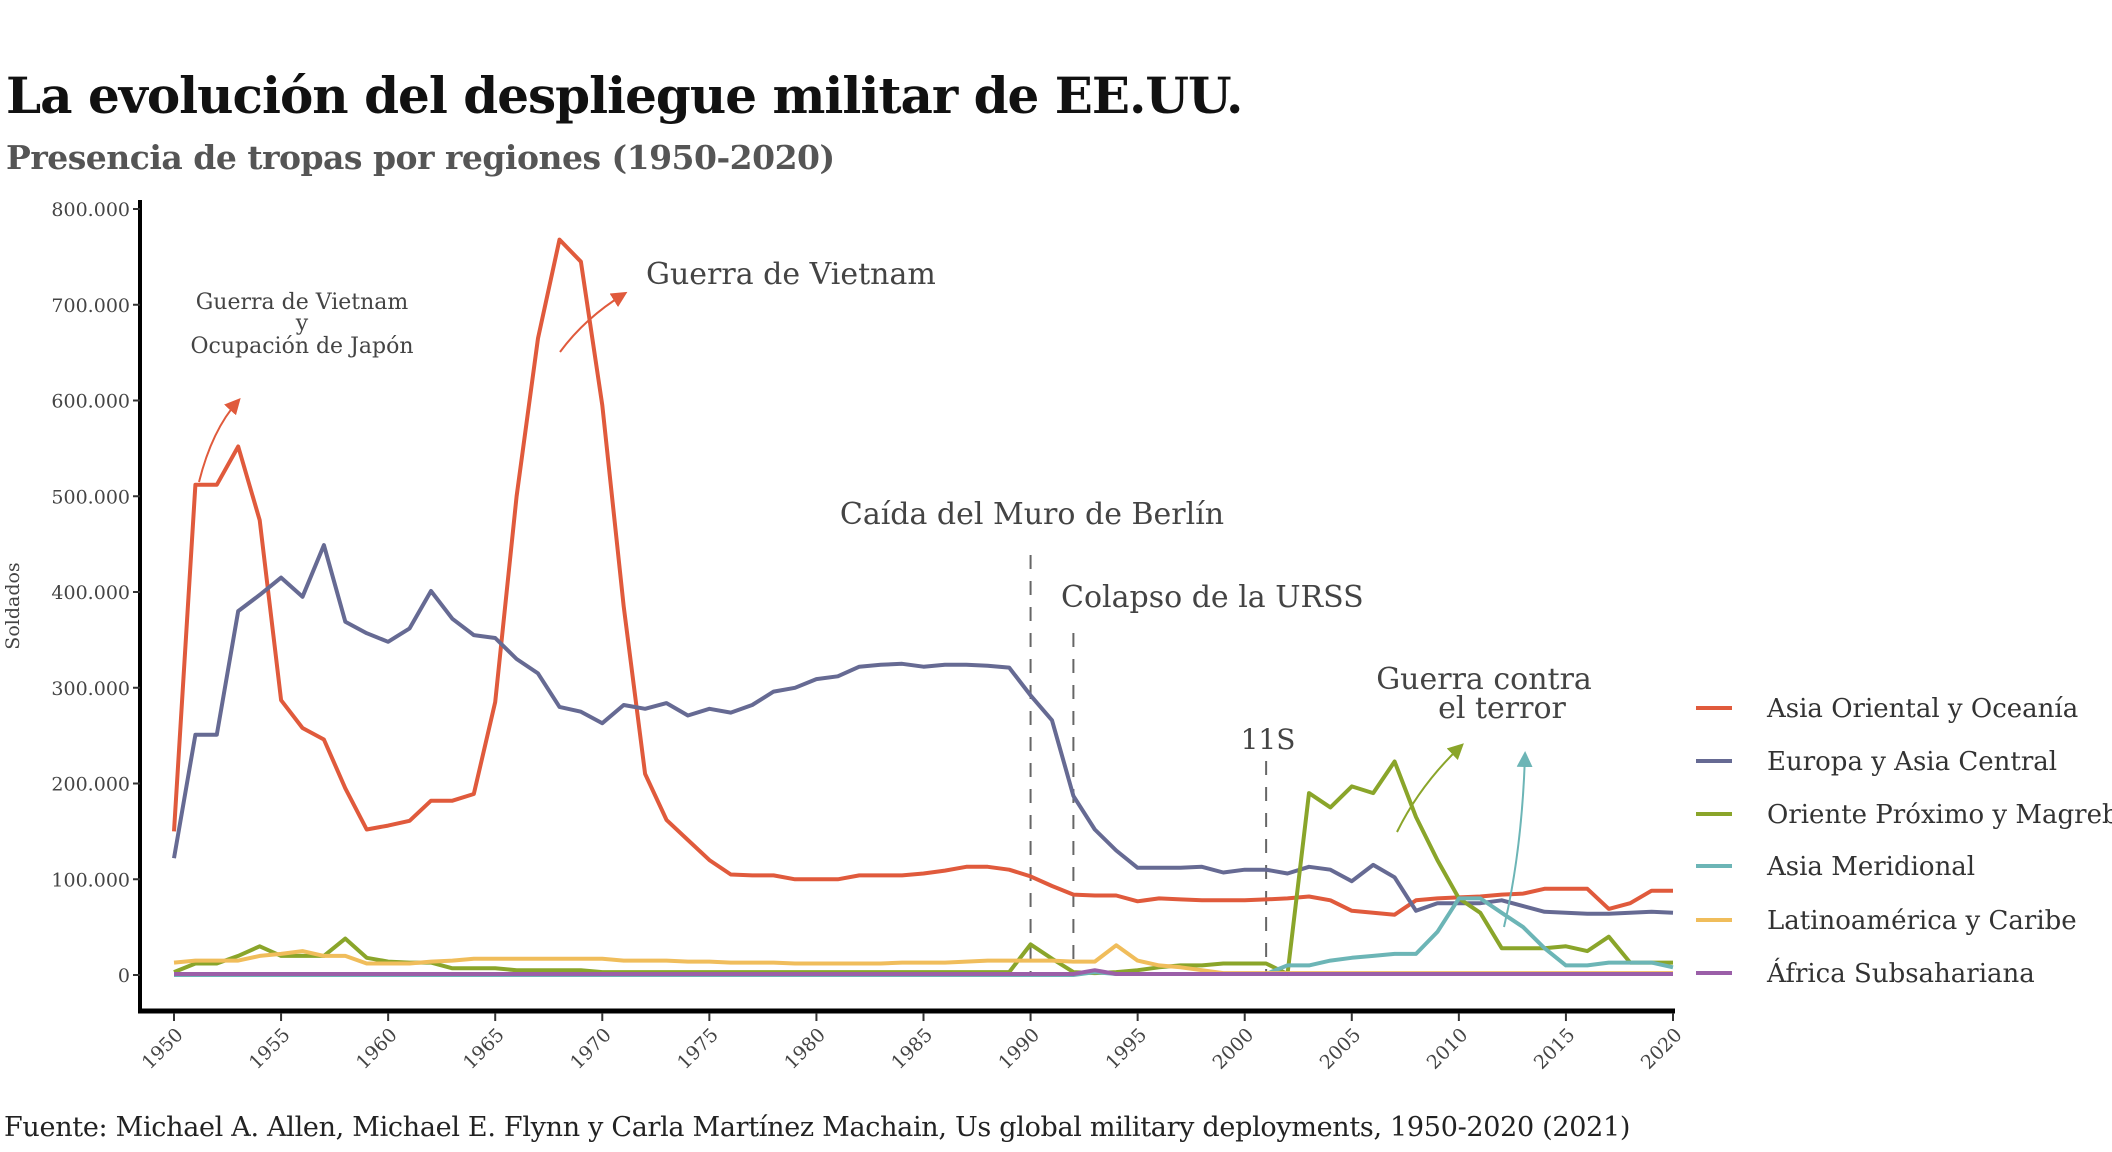 Image resolution: width=2112 pixels, height=1152 pixels. I want to click on annotation-vietnam-japon-3: Ocupación de Japón, so click(301, 346).